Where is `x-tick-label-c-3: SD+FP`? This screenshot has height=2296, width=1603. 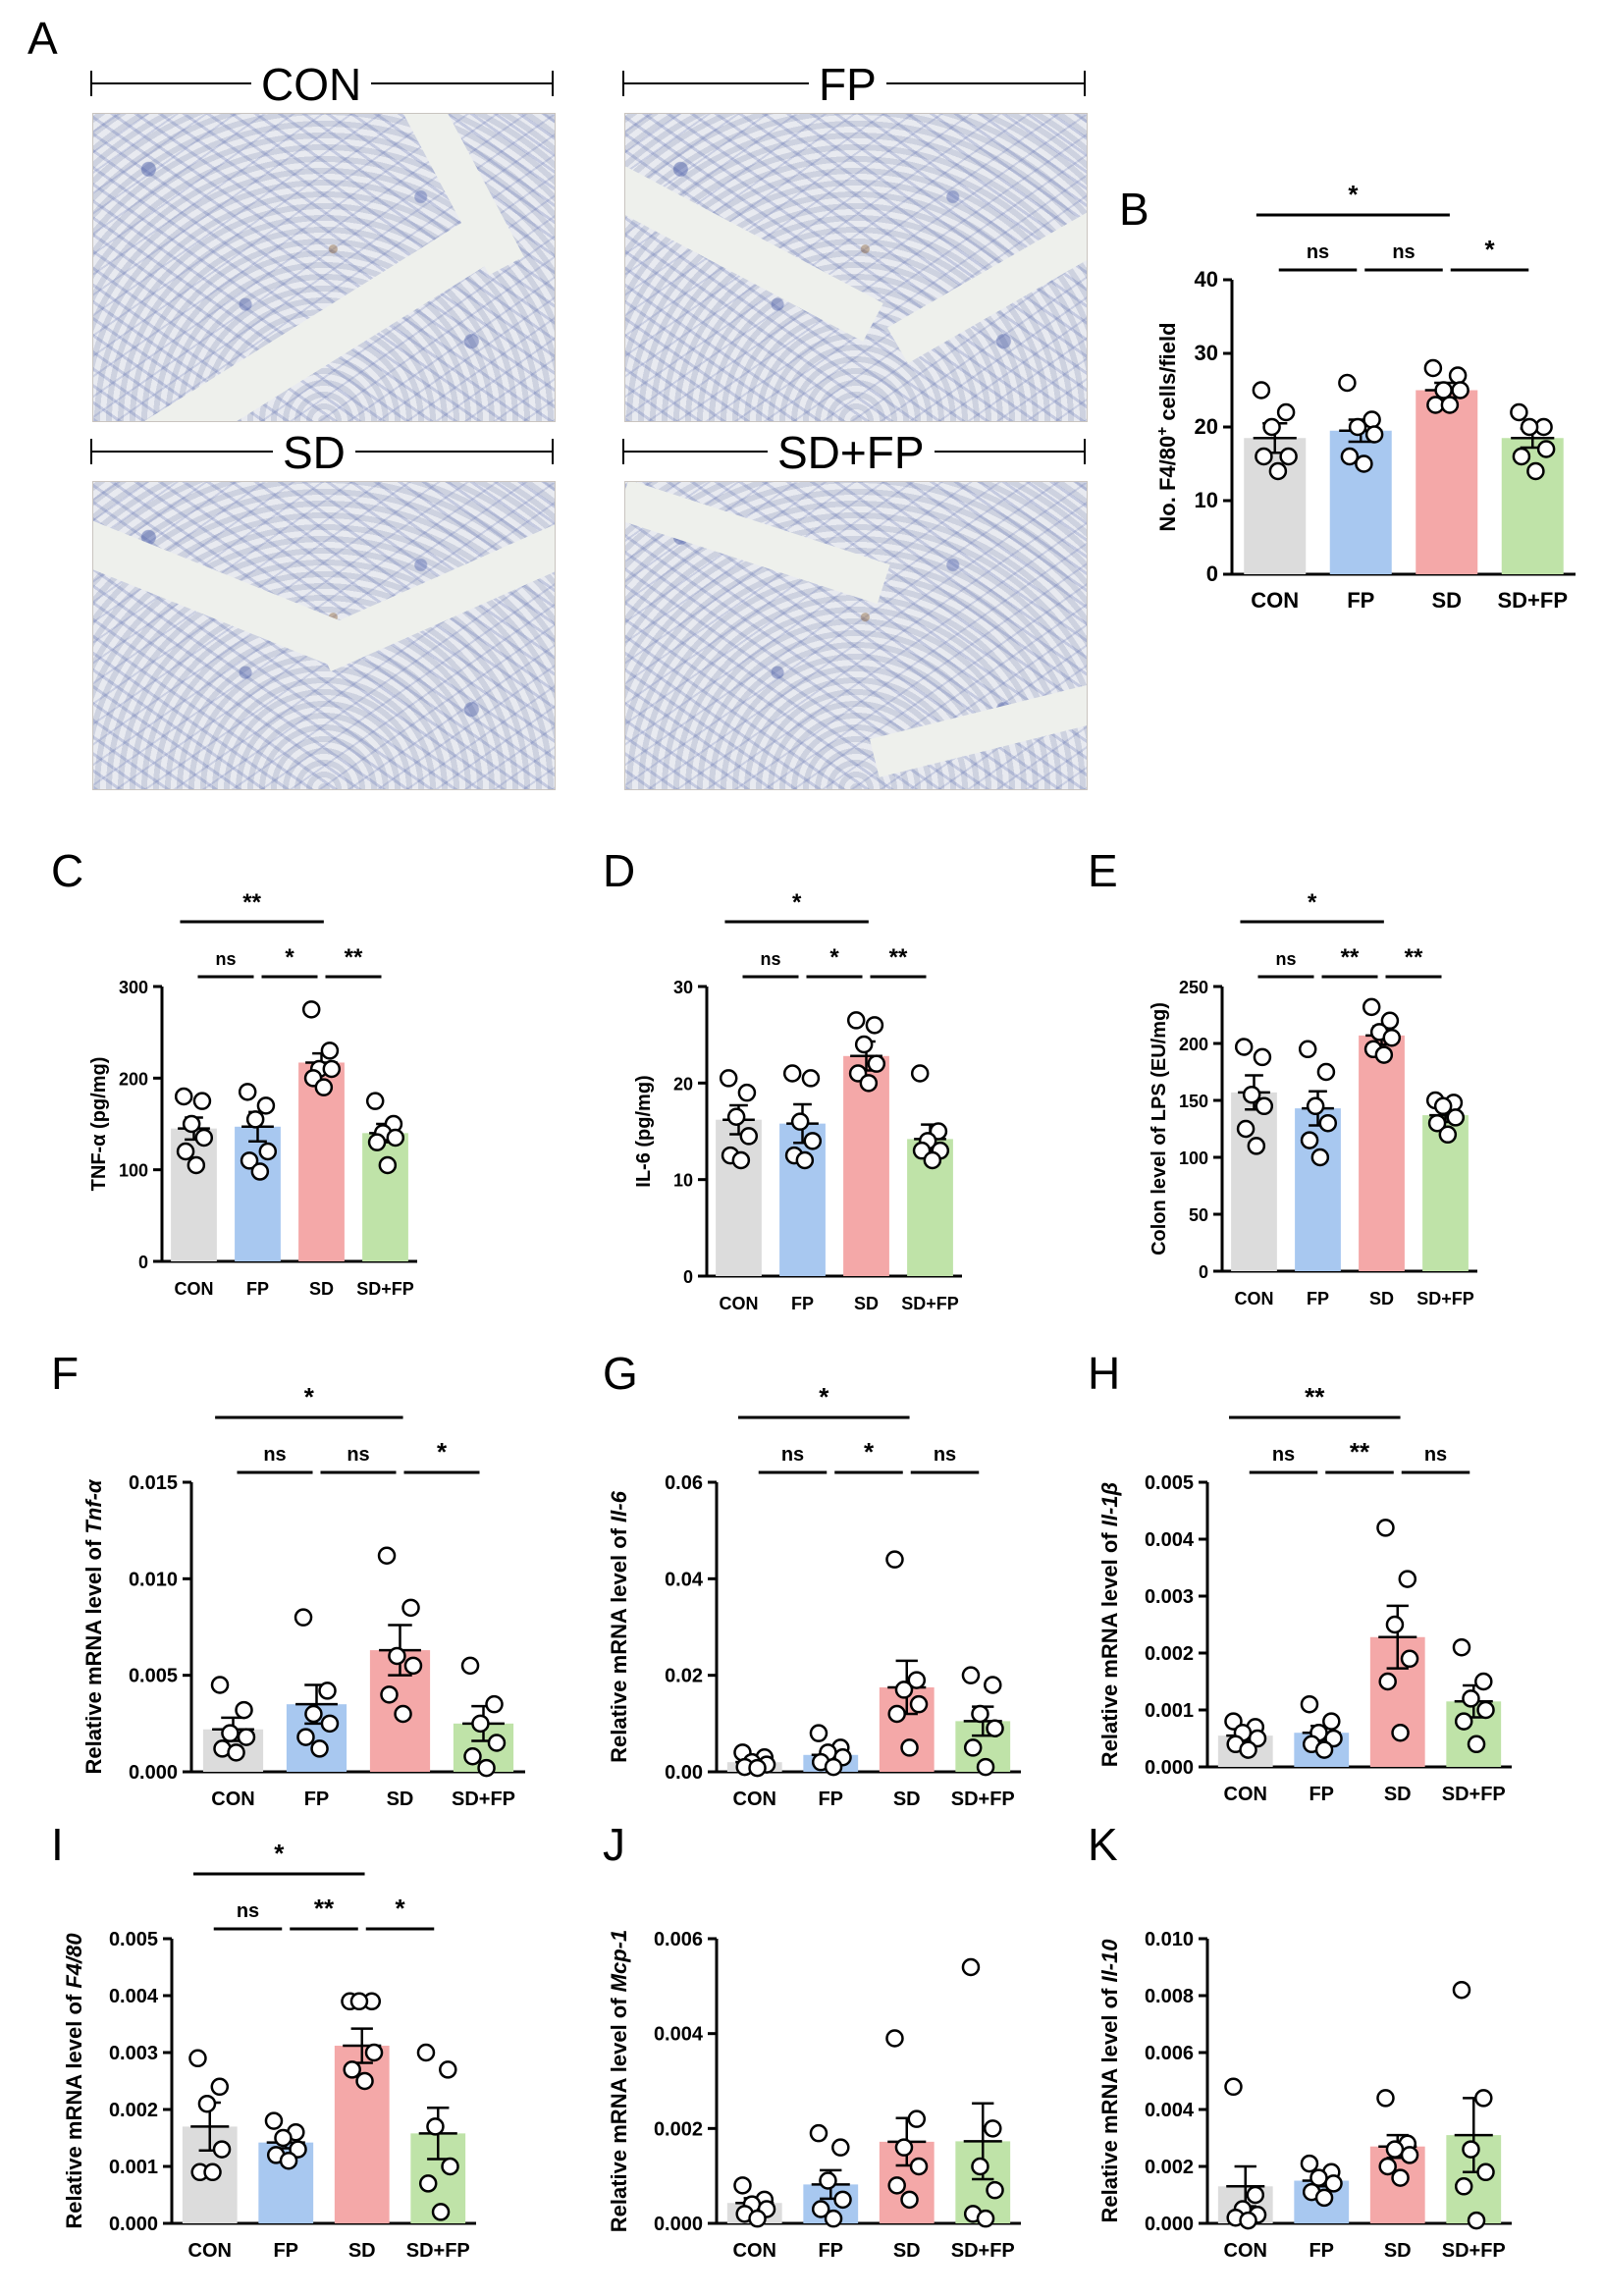
x-tick-label-c-3: SD+FP is located at coordinates (385, 1289).